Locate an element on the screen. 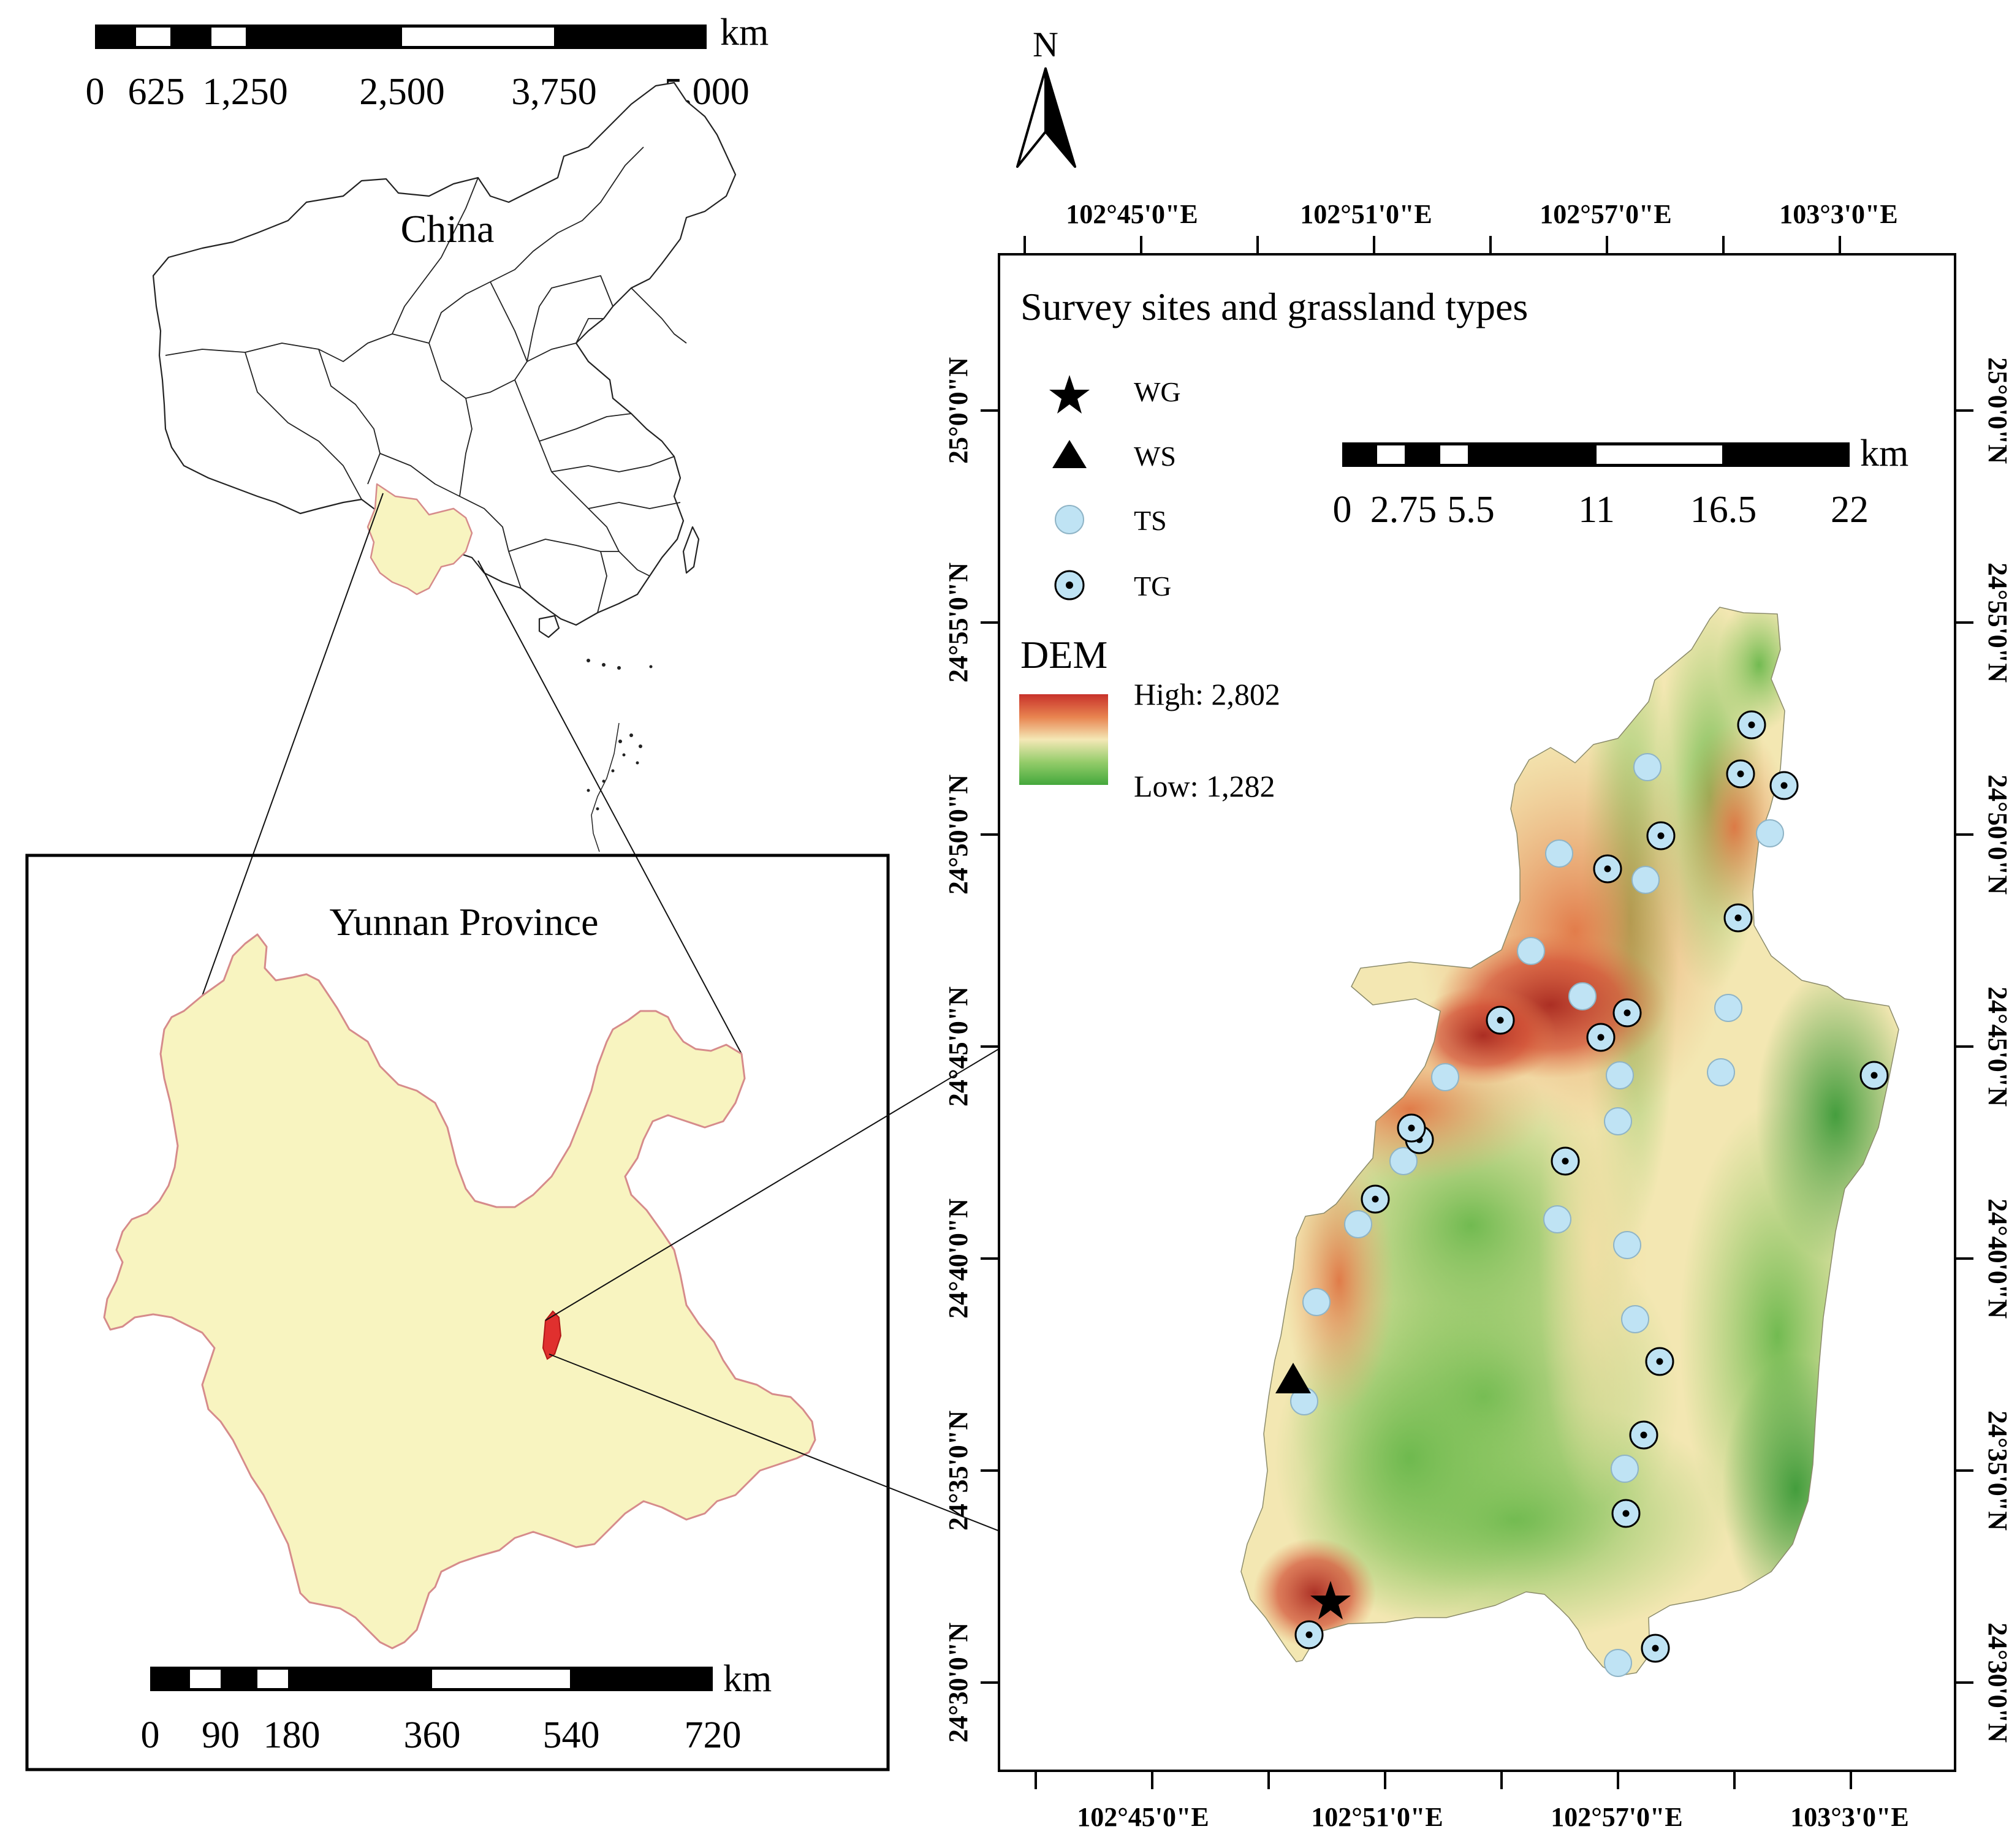  top-lon-label-1: 102°45'0"E is located at coordinates (1132, 214).